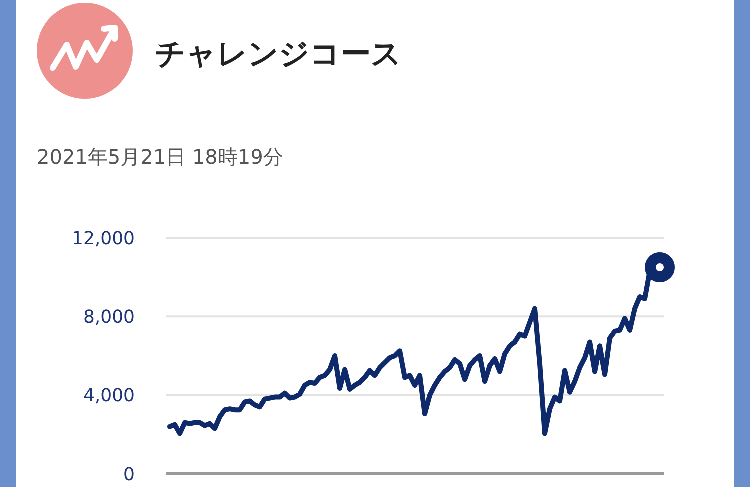 The height and width of the screenshot is (487, 750). I want to click on chart-subtitle: 2021年5月21日 18時19分, so click(160, 157).